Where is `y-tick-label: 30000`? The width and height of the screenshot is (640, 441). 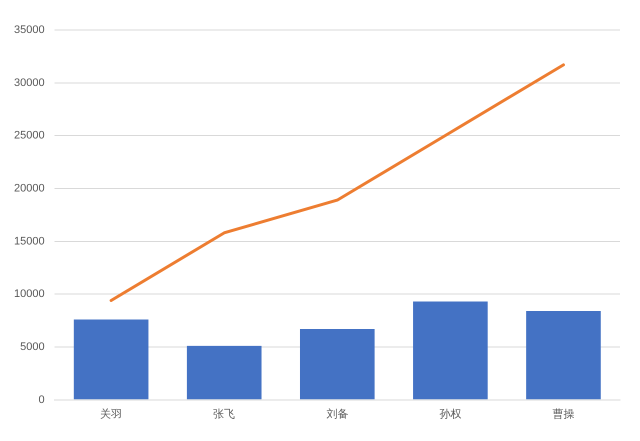 y-tick-label: 30000 is located at coordinates (29, 82).